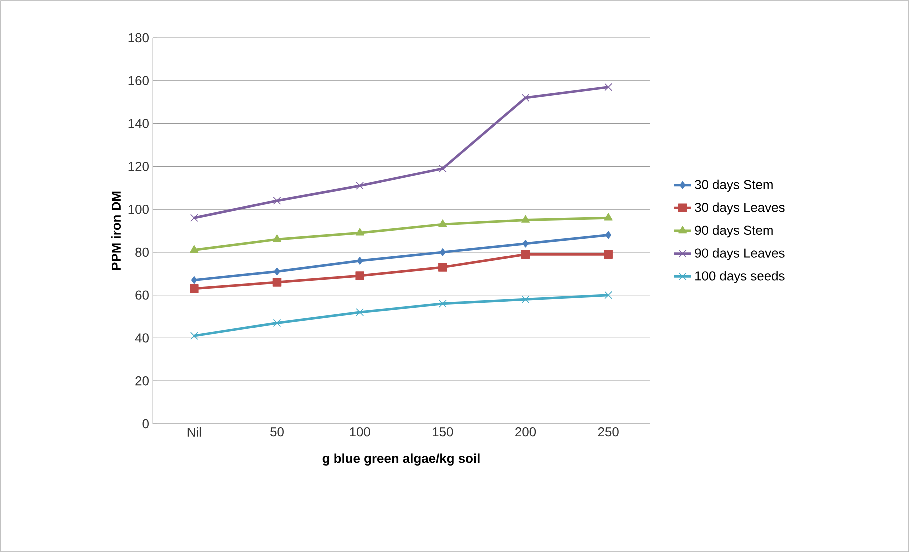 The height and width of the screenshot is (553, 910). I want to click on y-tick-label: 80, so click(142, 253).